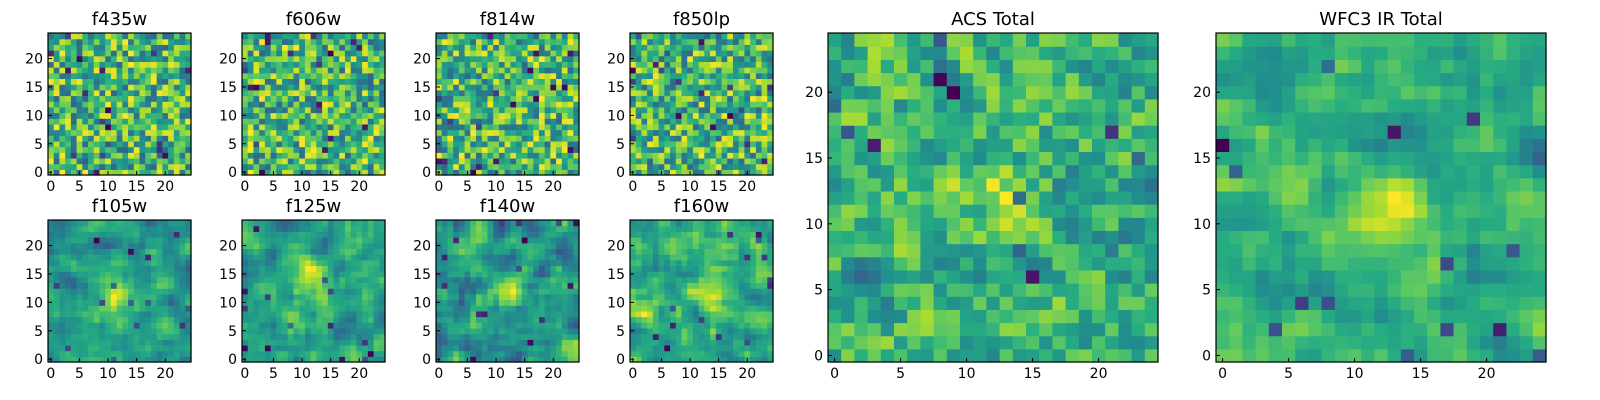 The image size is (1600, 400). What do you see at coordinates (331, 187) in the screenshot?
I see `x-tick-label: 15` at bounding box center [331, 187].